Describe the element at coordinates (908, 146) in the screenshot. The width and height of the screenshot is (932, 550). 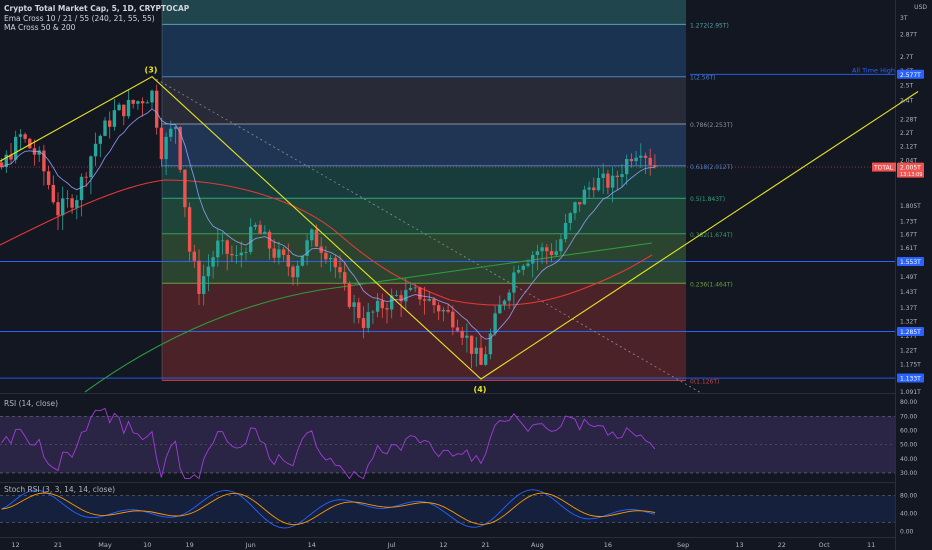
I see `price-axis-tick: 2.12T` at that location.